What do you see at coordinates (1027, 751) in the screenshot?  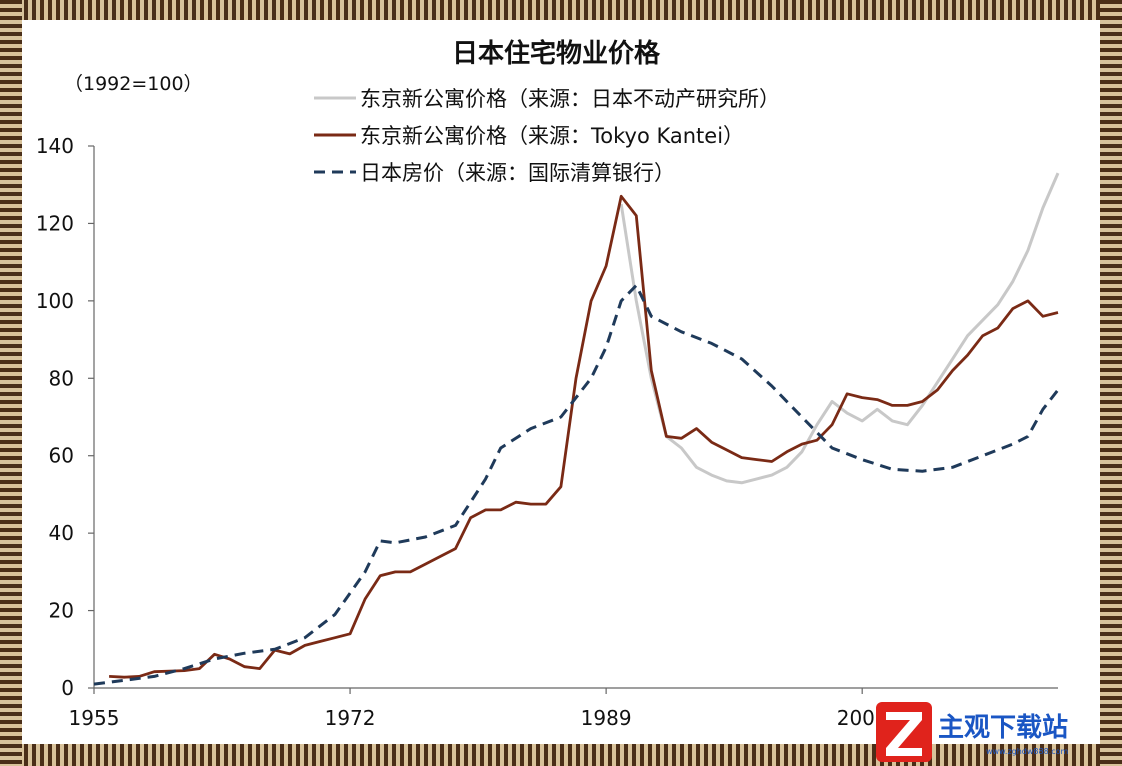 I see `watermark-url: www.zghdw888.com` at bounding box center [1027, 751].